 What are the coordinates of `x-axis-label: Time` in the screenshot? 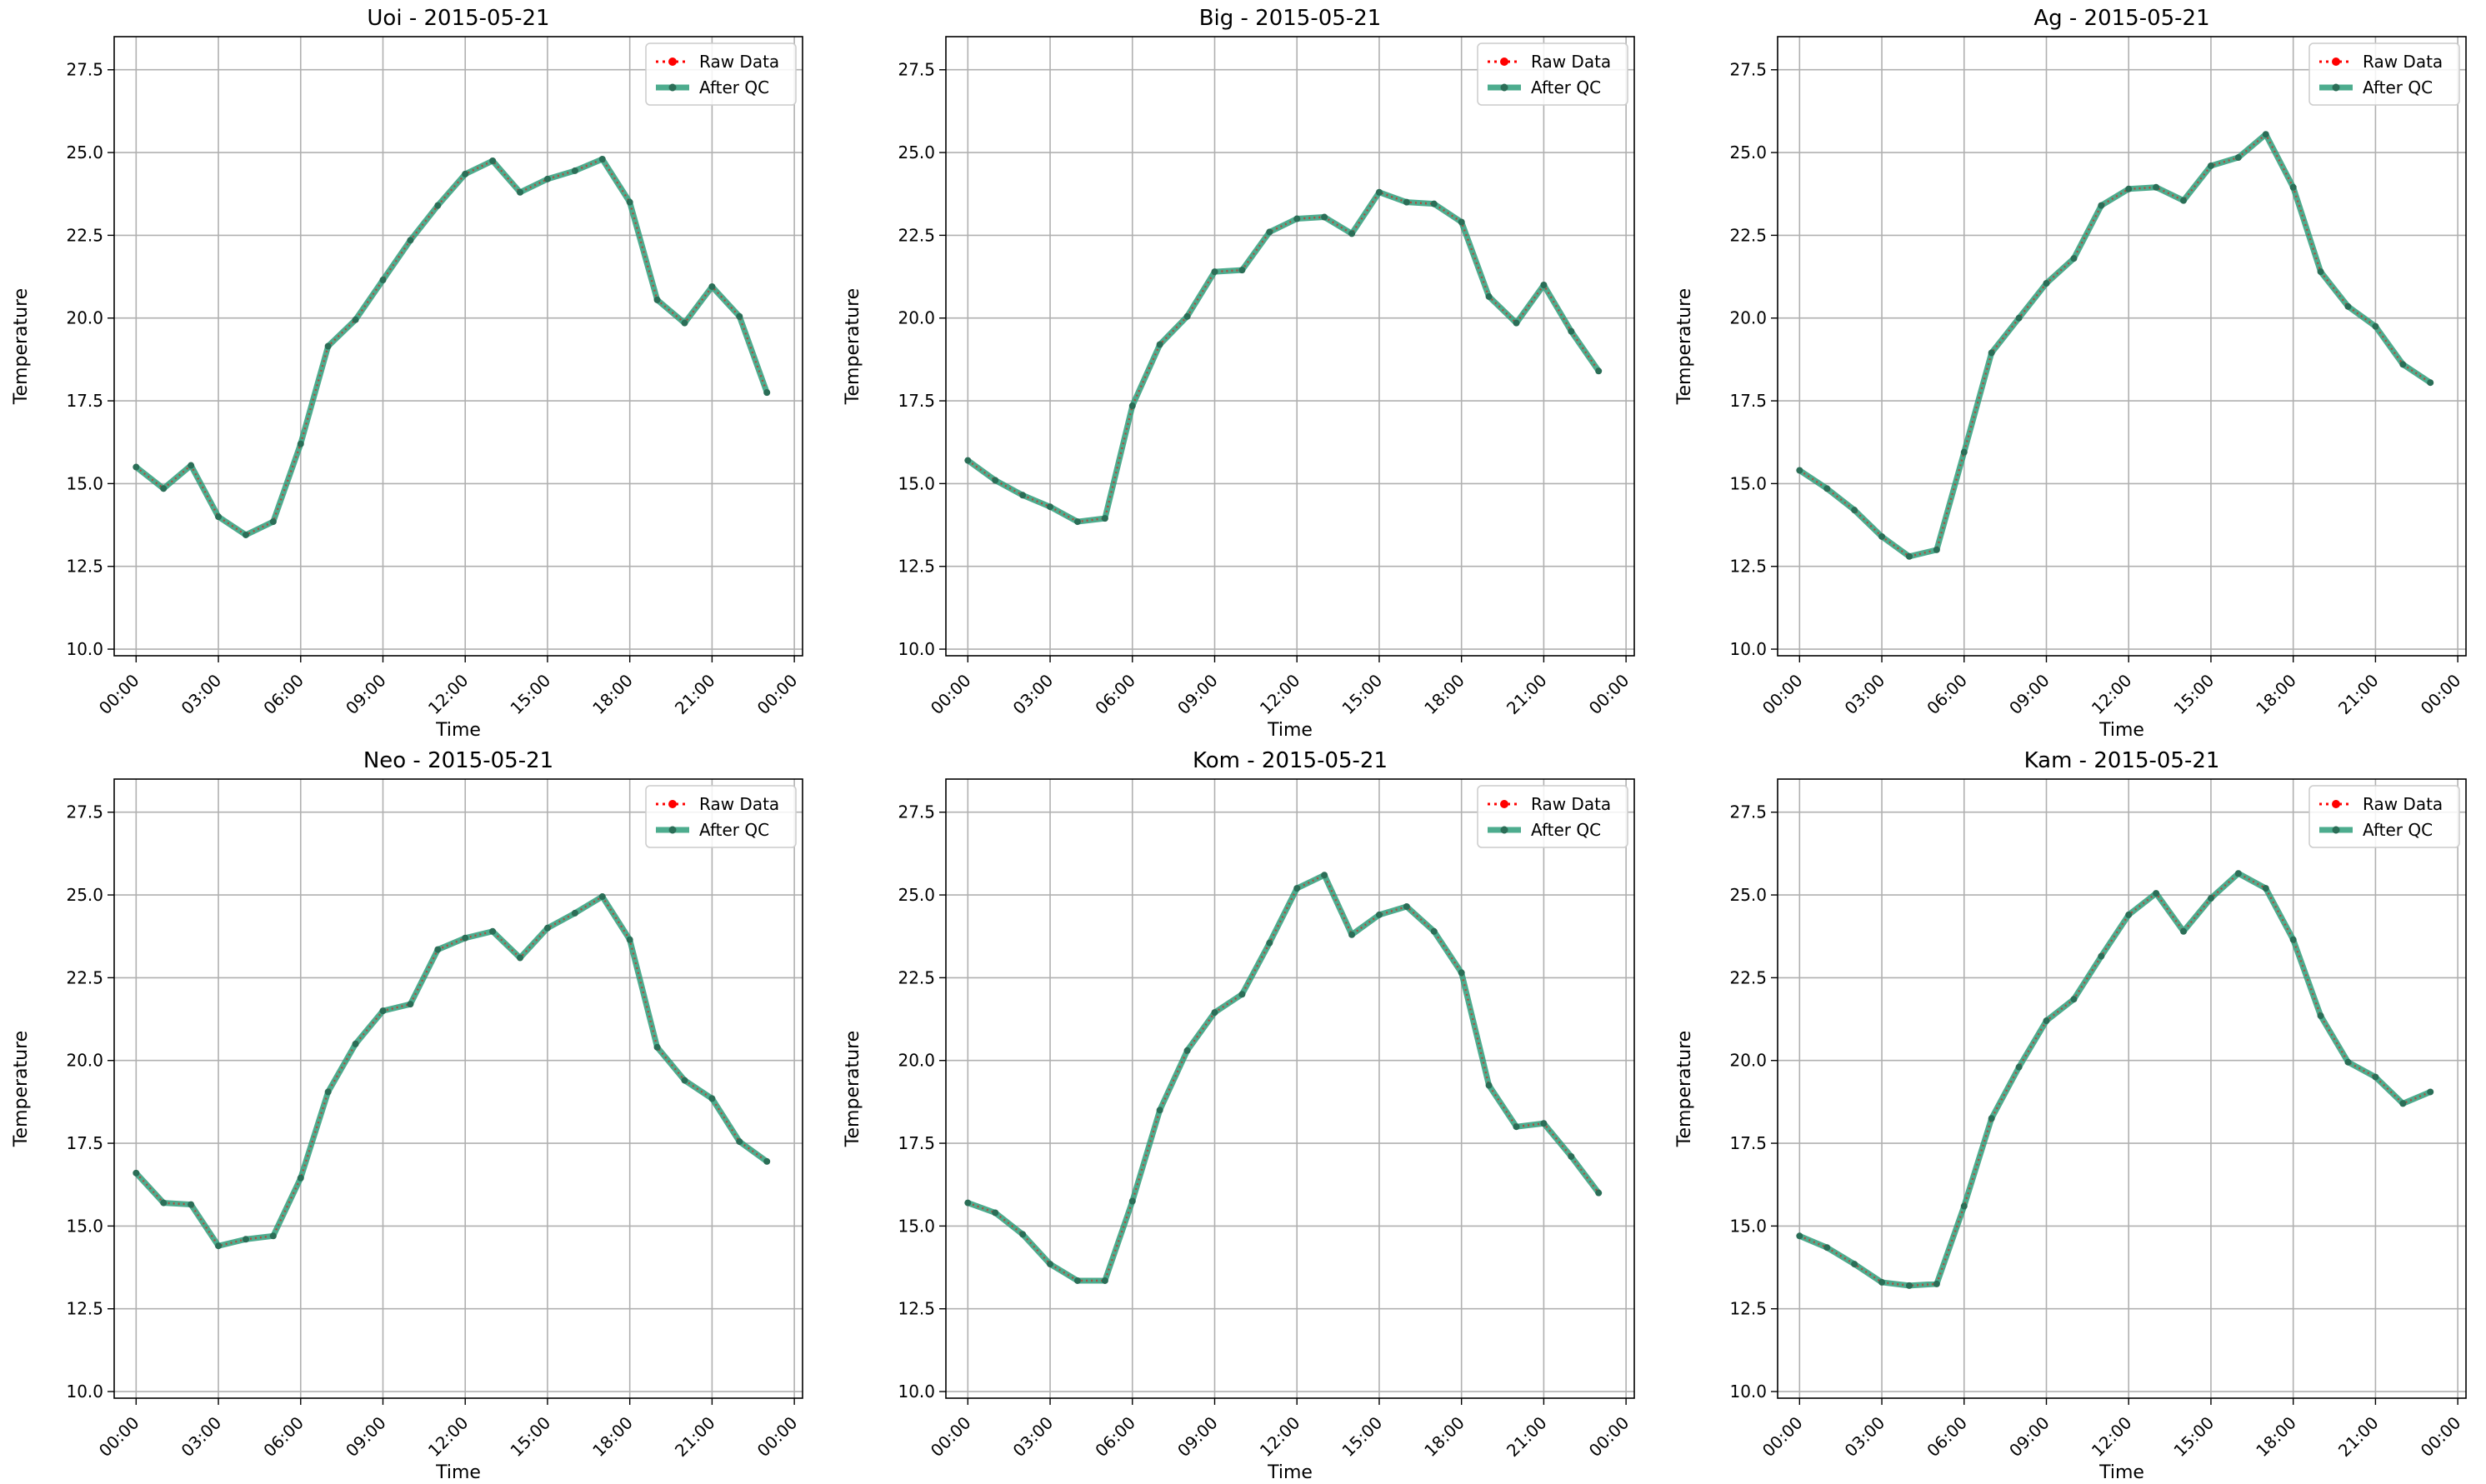 It's located at (458, 1472).